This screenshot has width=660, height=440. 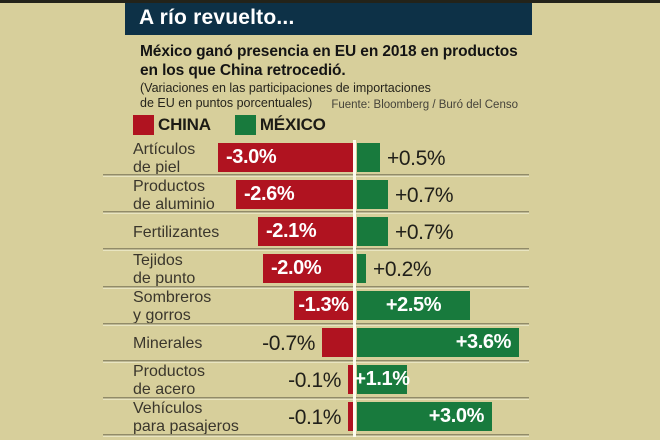 I want to click on mexico-value: +3.6%, so click(x=483, y=342).